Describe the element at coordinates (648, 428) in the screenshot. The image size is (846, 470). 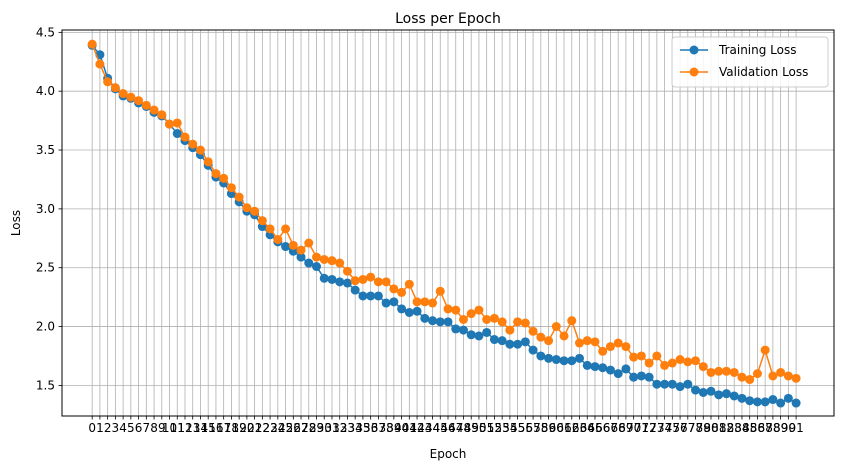
I see `x-tick-label: 72` at that location.